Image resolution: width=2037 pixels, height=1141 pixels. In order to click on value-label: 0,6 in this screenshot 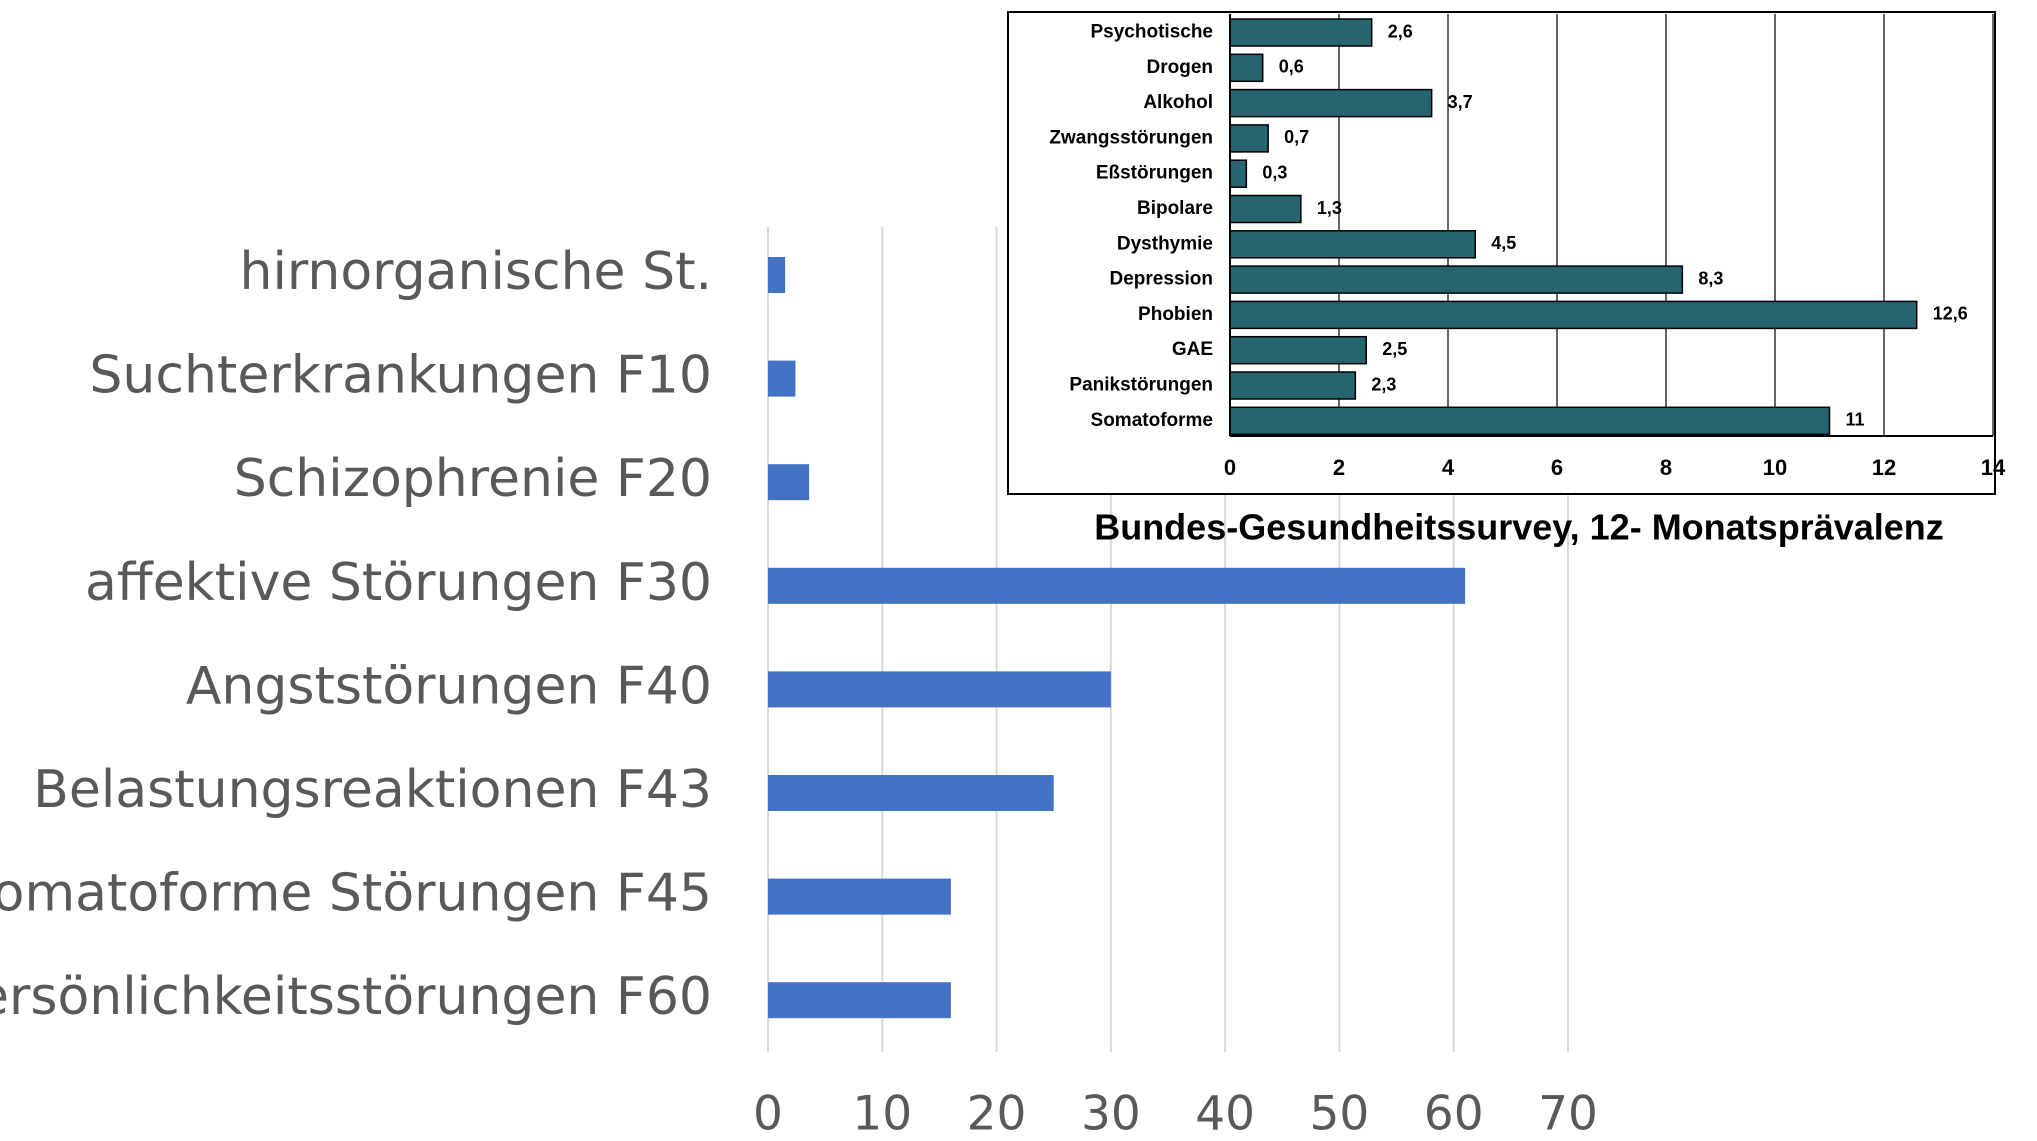, I will do `click(1291, 67)`.